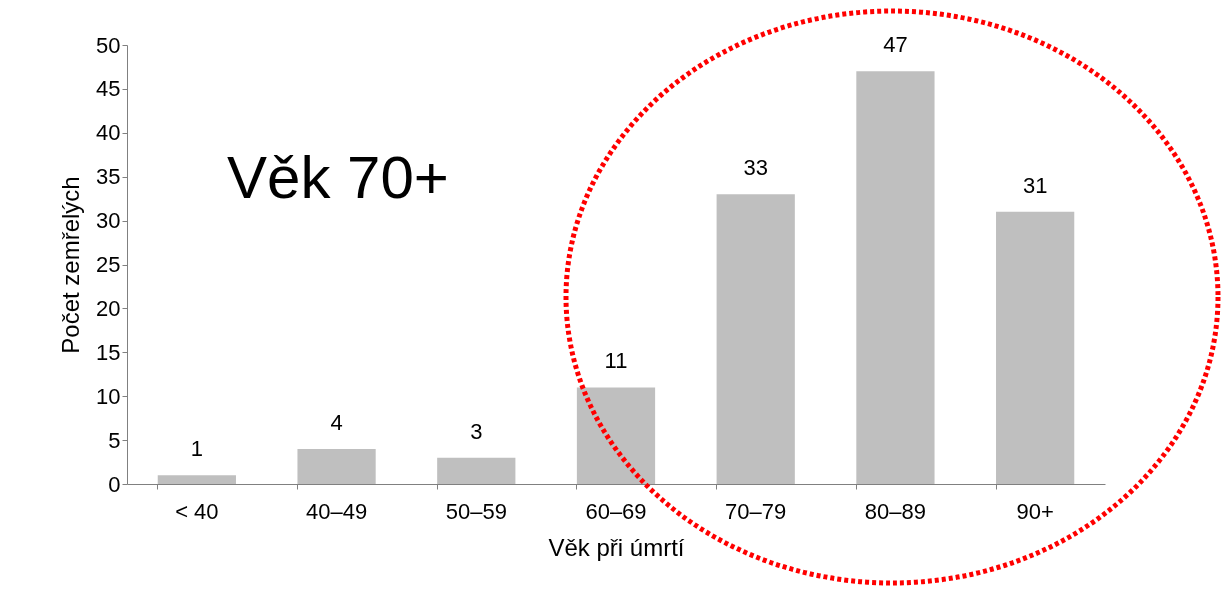 This screenshot has width=1222, height=600. Describe the element at coordinates (108, 133) in the screenshot. I see `y-tick-label: 40` at that location.